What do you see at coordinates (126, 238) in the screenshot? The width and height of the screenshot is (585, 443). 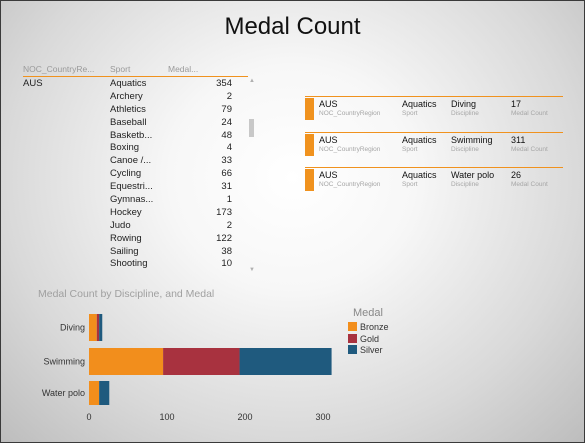 I see `discipline-cell: Rowing` at bounding box center [126, 238].